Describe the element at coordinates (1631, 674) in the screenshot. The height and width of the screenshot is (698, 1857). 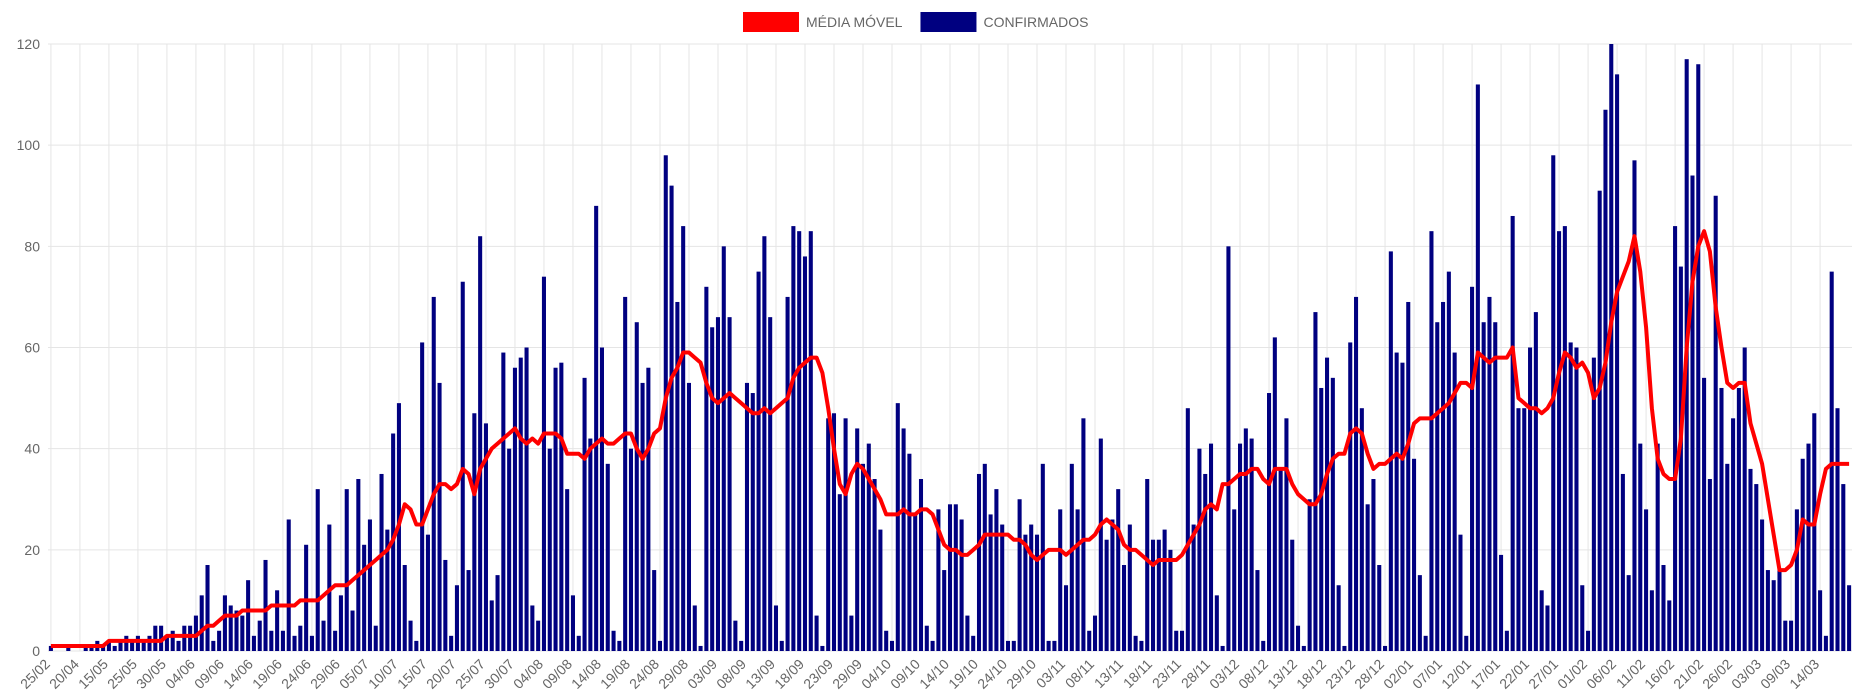
I see `x-tick-label: 11/02` at that location.